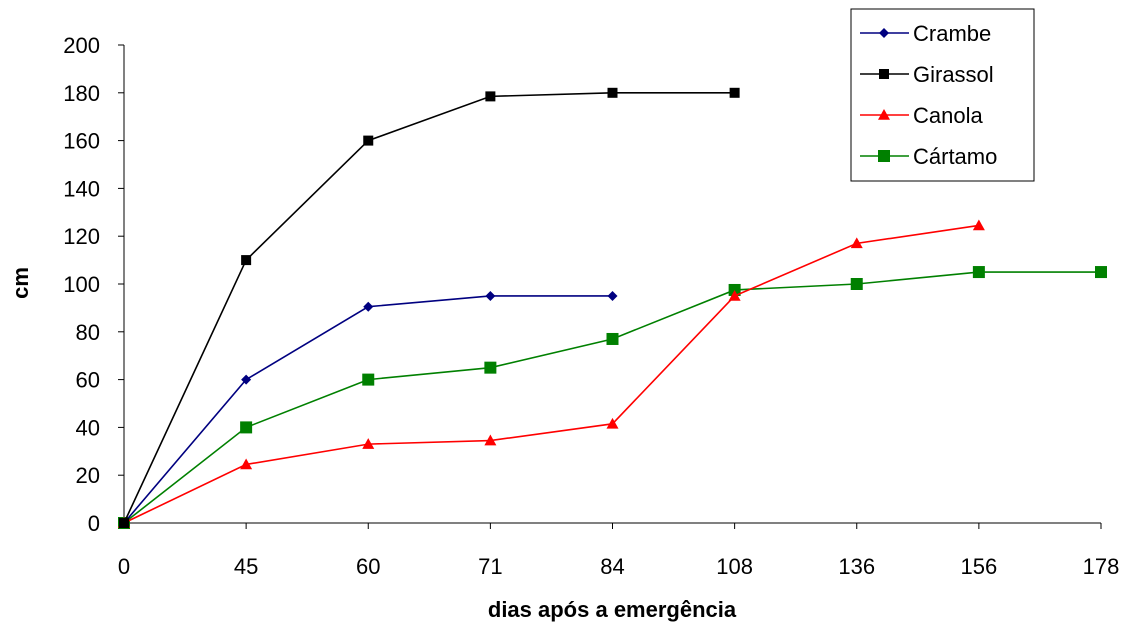  I want to click on y-tick-label: 140, so click(81, 188).